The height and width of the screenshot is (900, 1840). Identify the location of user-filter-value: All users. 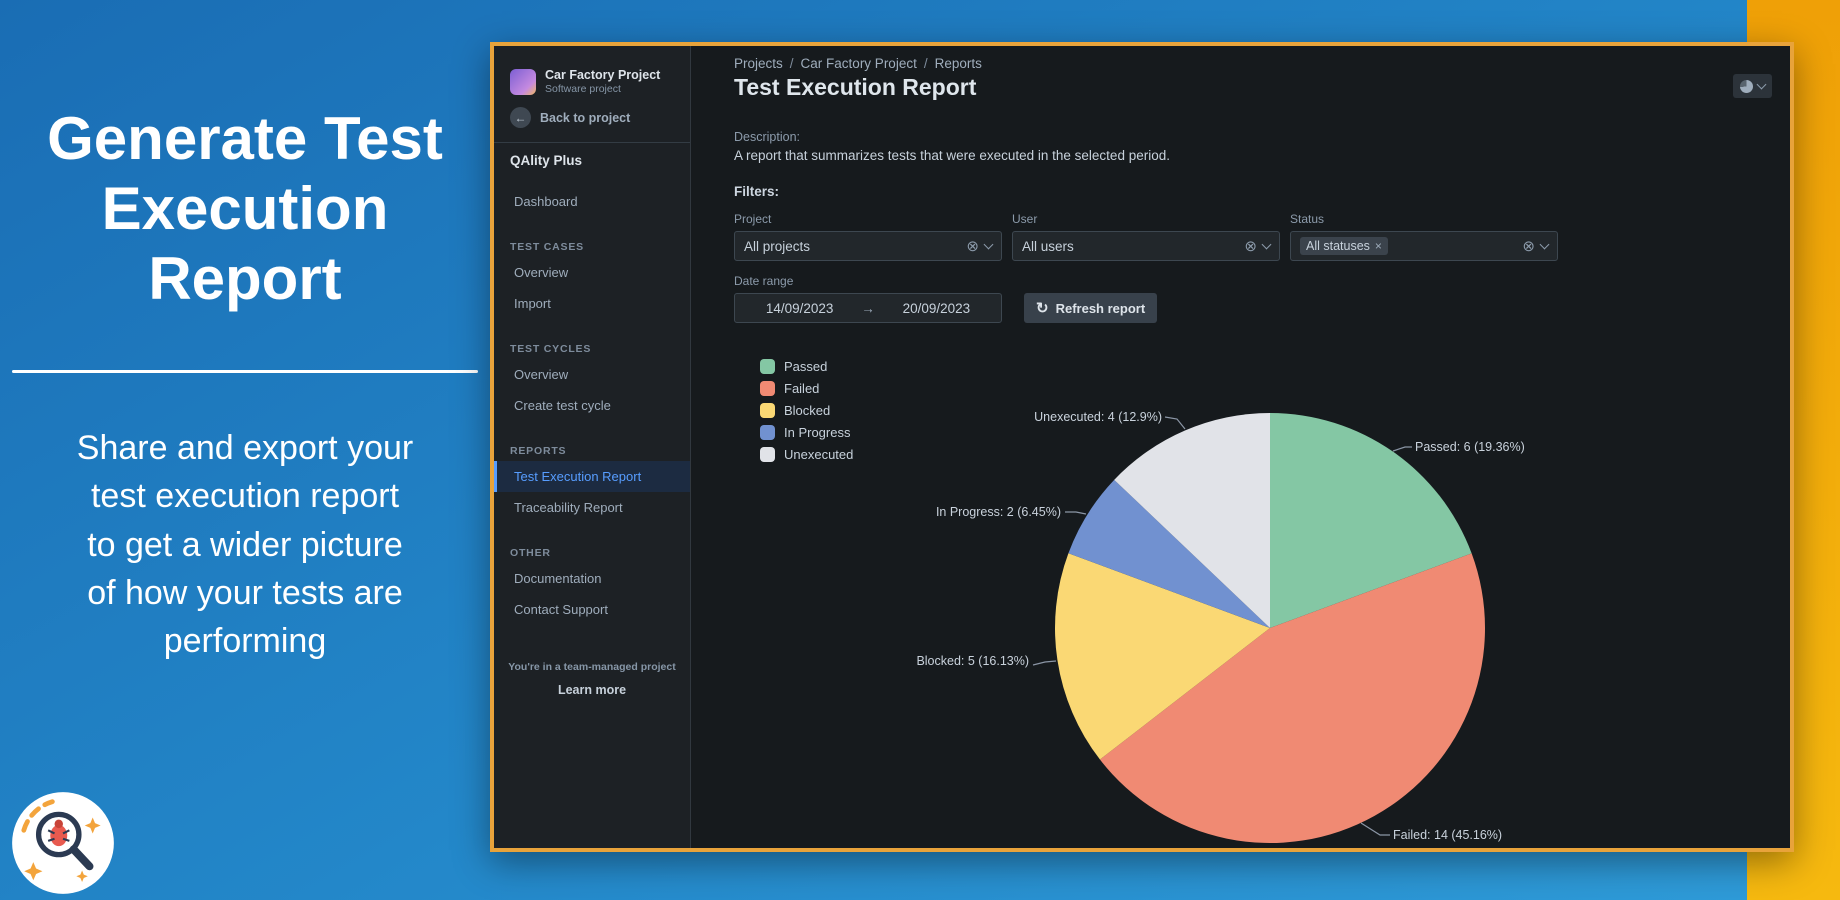
(1048, 246).